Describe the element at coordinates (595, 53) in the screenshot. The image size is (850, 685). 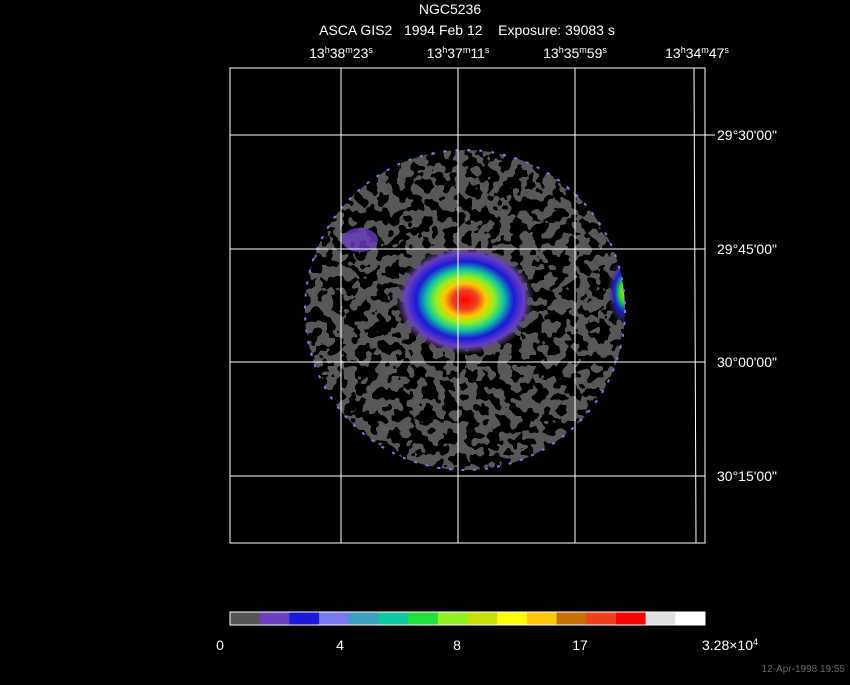
I see `text-part: 59` at that location.